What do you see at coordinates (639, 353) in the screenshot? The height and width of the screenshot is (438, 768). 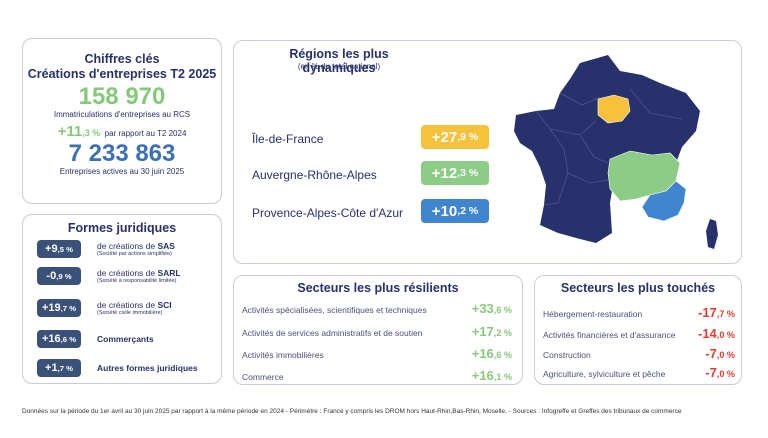 I see `sector-row: Construction -7,0 %` at bounding box center [639, 353].